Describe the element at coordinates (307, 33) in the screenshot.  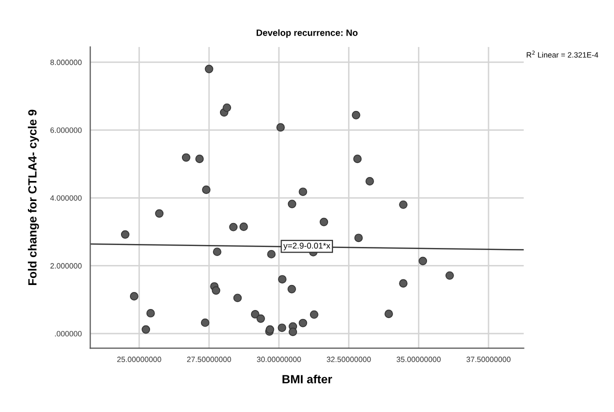
I see `chart-title: Develop recurrence: No` at that location.